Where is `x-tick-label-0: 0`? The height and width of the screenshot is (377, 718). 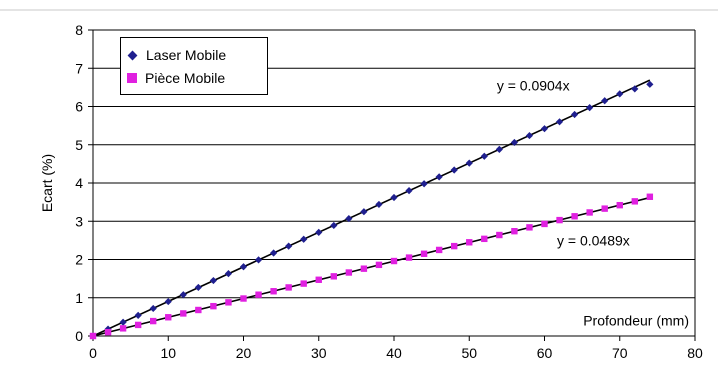
x-tick-label-0: 0 is located at coordinates (93, 353).